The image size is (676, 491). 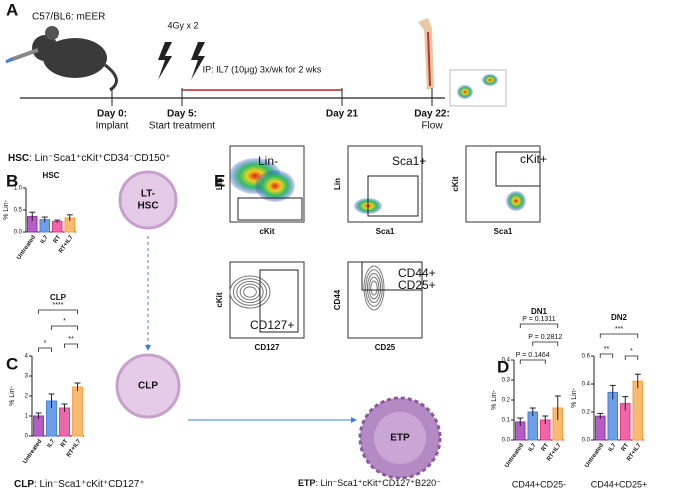 What do you see at coordinates (539, 484) in the screenshot?
I see `x-axis-label: CD44+CD25-` at bounding box center [539, 484].